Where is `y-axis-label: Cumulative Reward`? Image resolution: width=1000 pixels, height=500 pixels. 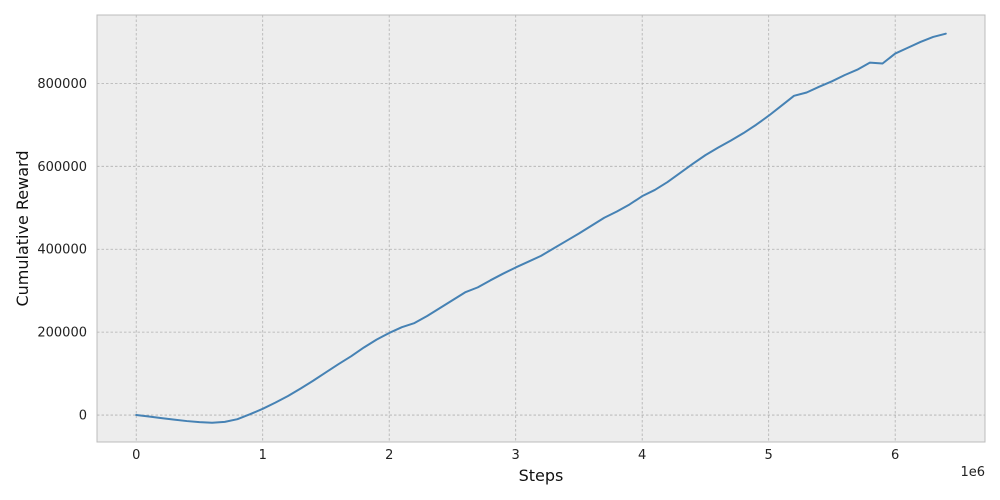 y-axis-label: Cumulative Reward is located at coordinates (22, 229).